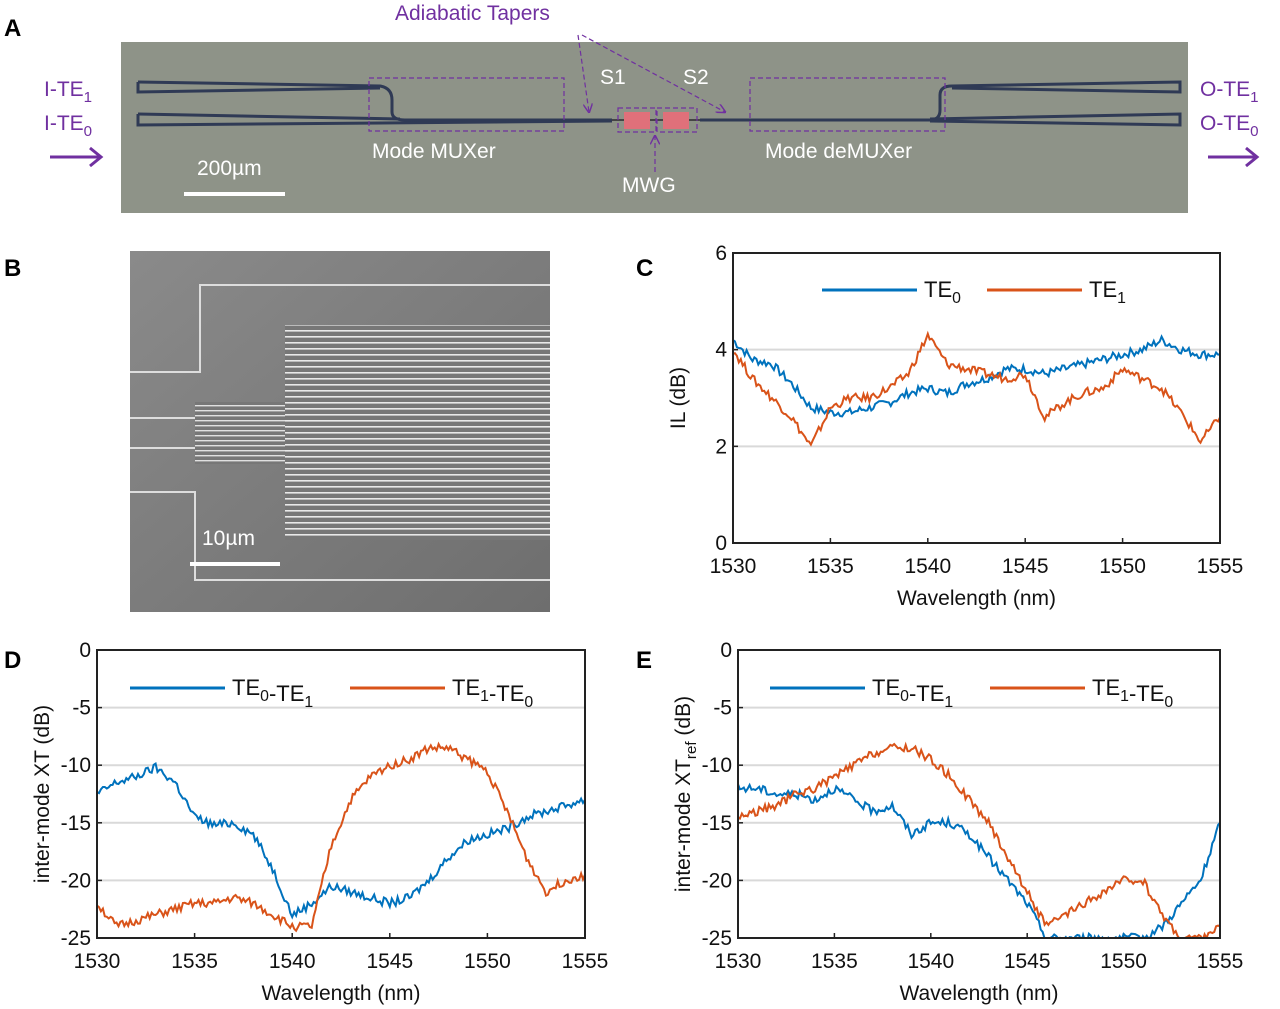  What do you see at coordinates (228, 538) in the screenshot?
I see `scale-bar-label-b: 10µm` at bounding box center [228, 538].